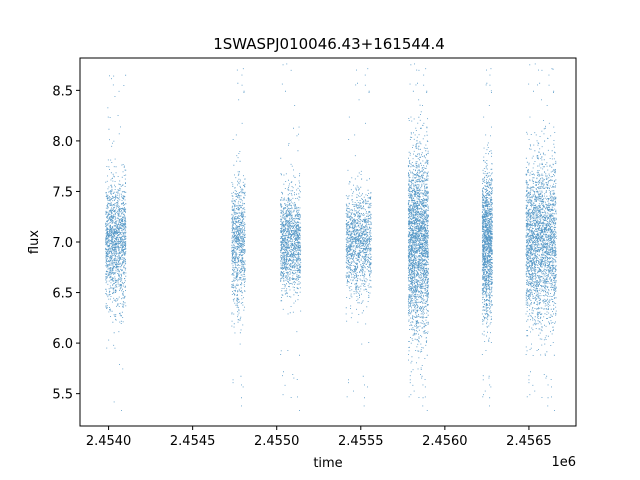 The height and width of the screenshot is (480, 640). What do you see at coordinates (319, 437) in the screenshot?
I see `x-axis-ticks: 2.4540 2.4545 2.4550 2.4555 2.4560 2.4565` at bounding box center [319, 437].